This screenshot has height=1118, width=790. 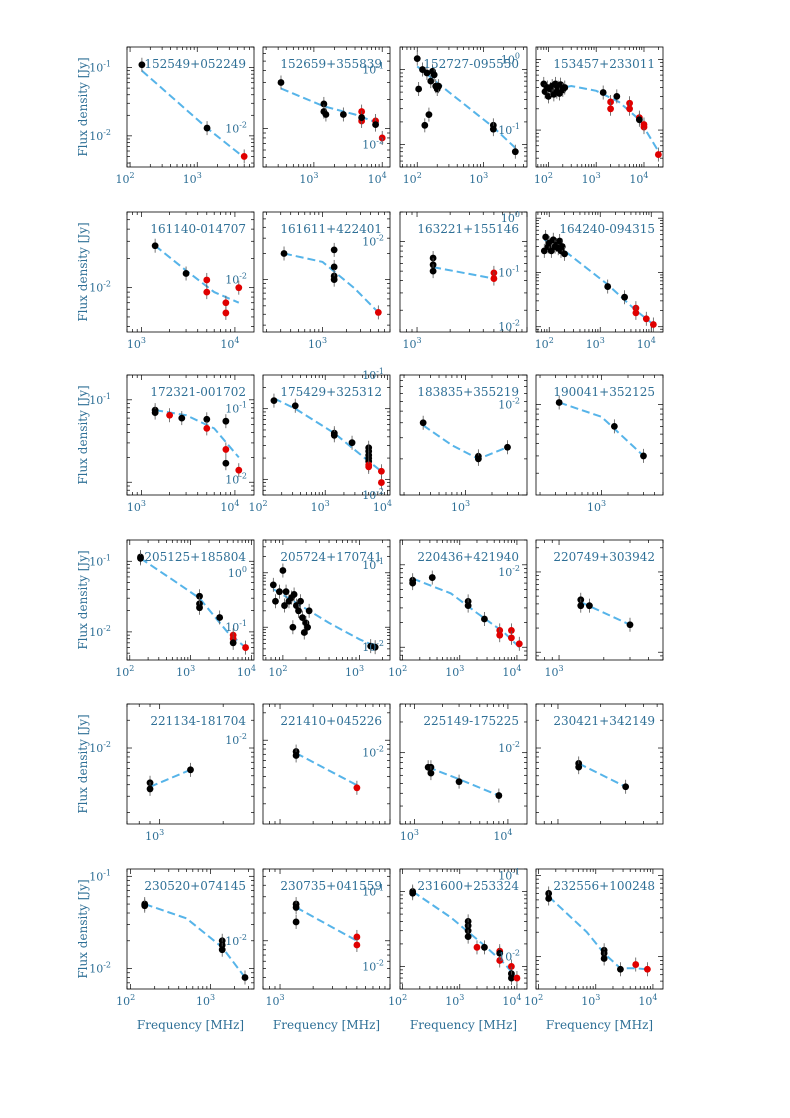 I want to click on panel-163221+155146: 10³ 10⁻² 163221+155146, so click(x=445, y=281).